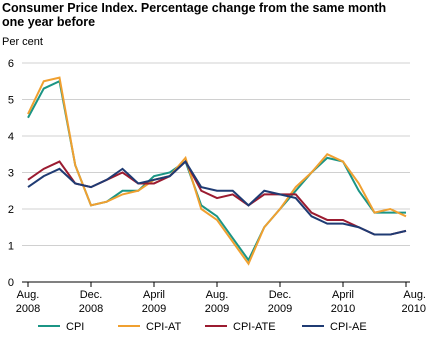 This screenshot has height=343, width=426. Describe the element at coordinates (164, 327) in the screenshot. I see `legend-label: CPI-AT` at that location.